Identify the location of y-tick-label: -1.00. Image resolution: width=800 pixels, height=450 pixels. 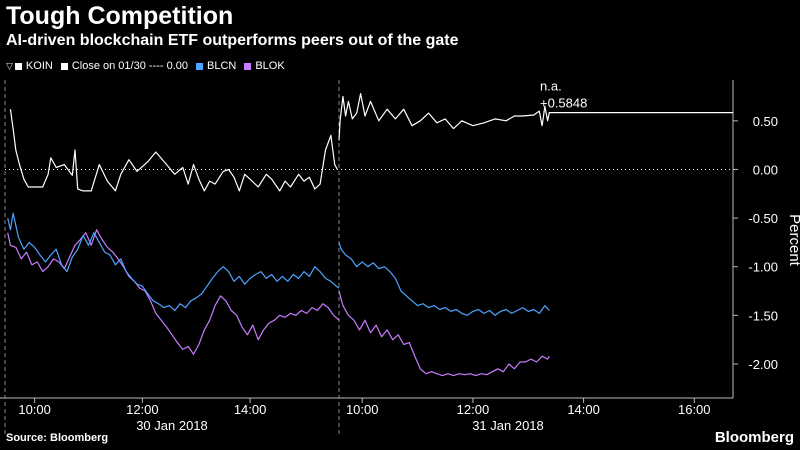
(763, 267).